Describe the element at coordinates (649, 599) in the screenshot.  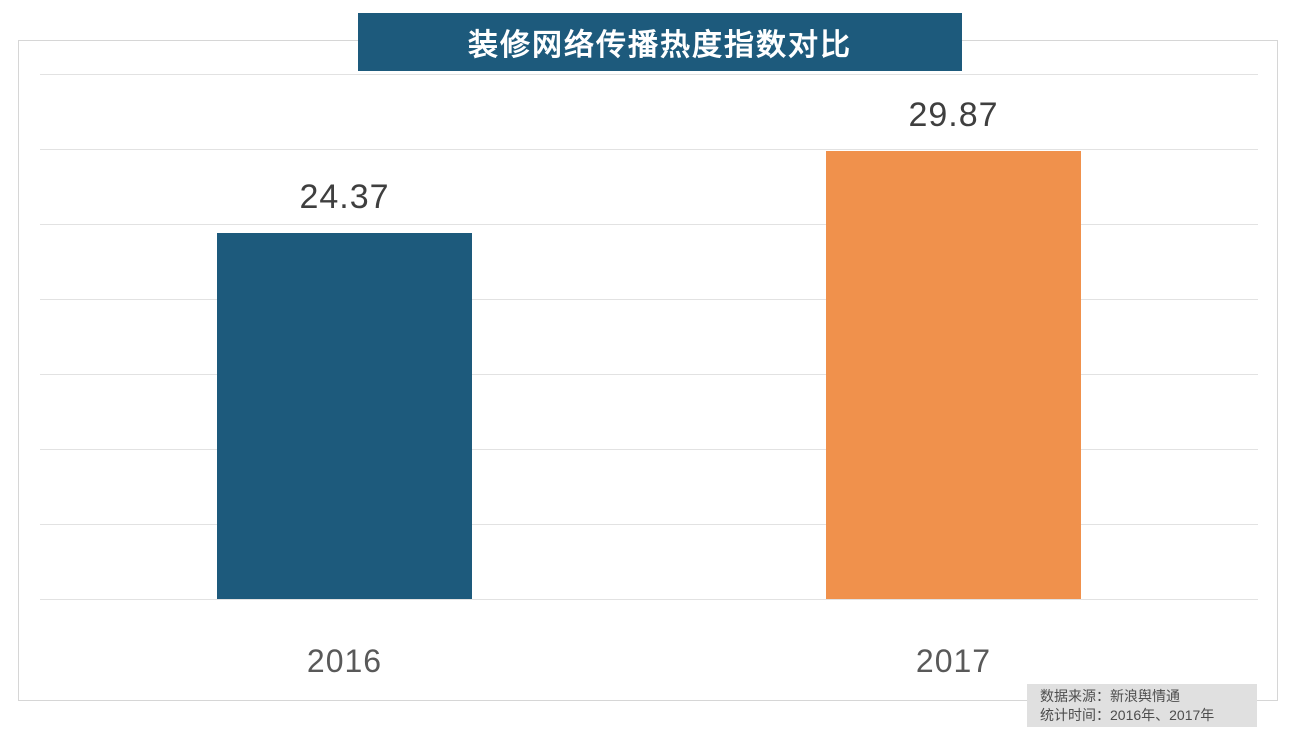
I see `gridline-y0` at that location.